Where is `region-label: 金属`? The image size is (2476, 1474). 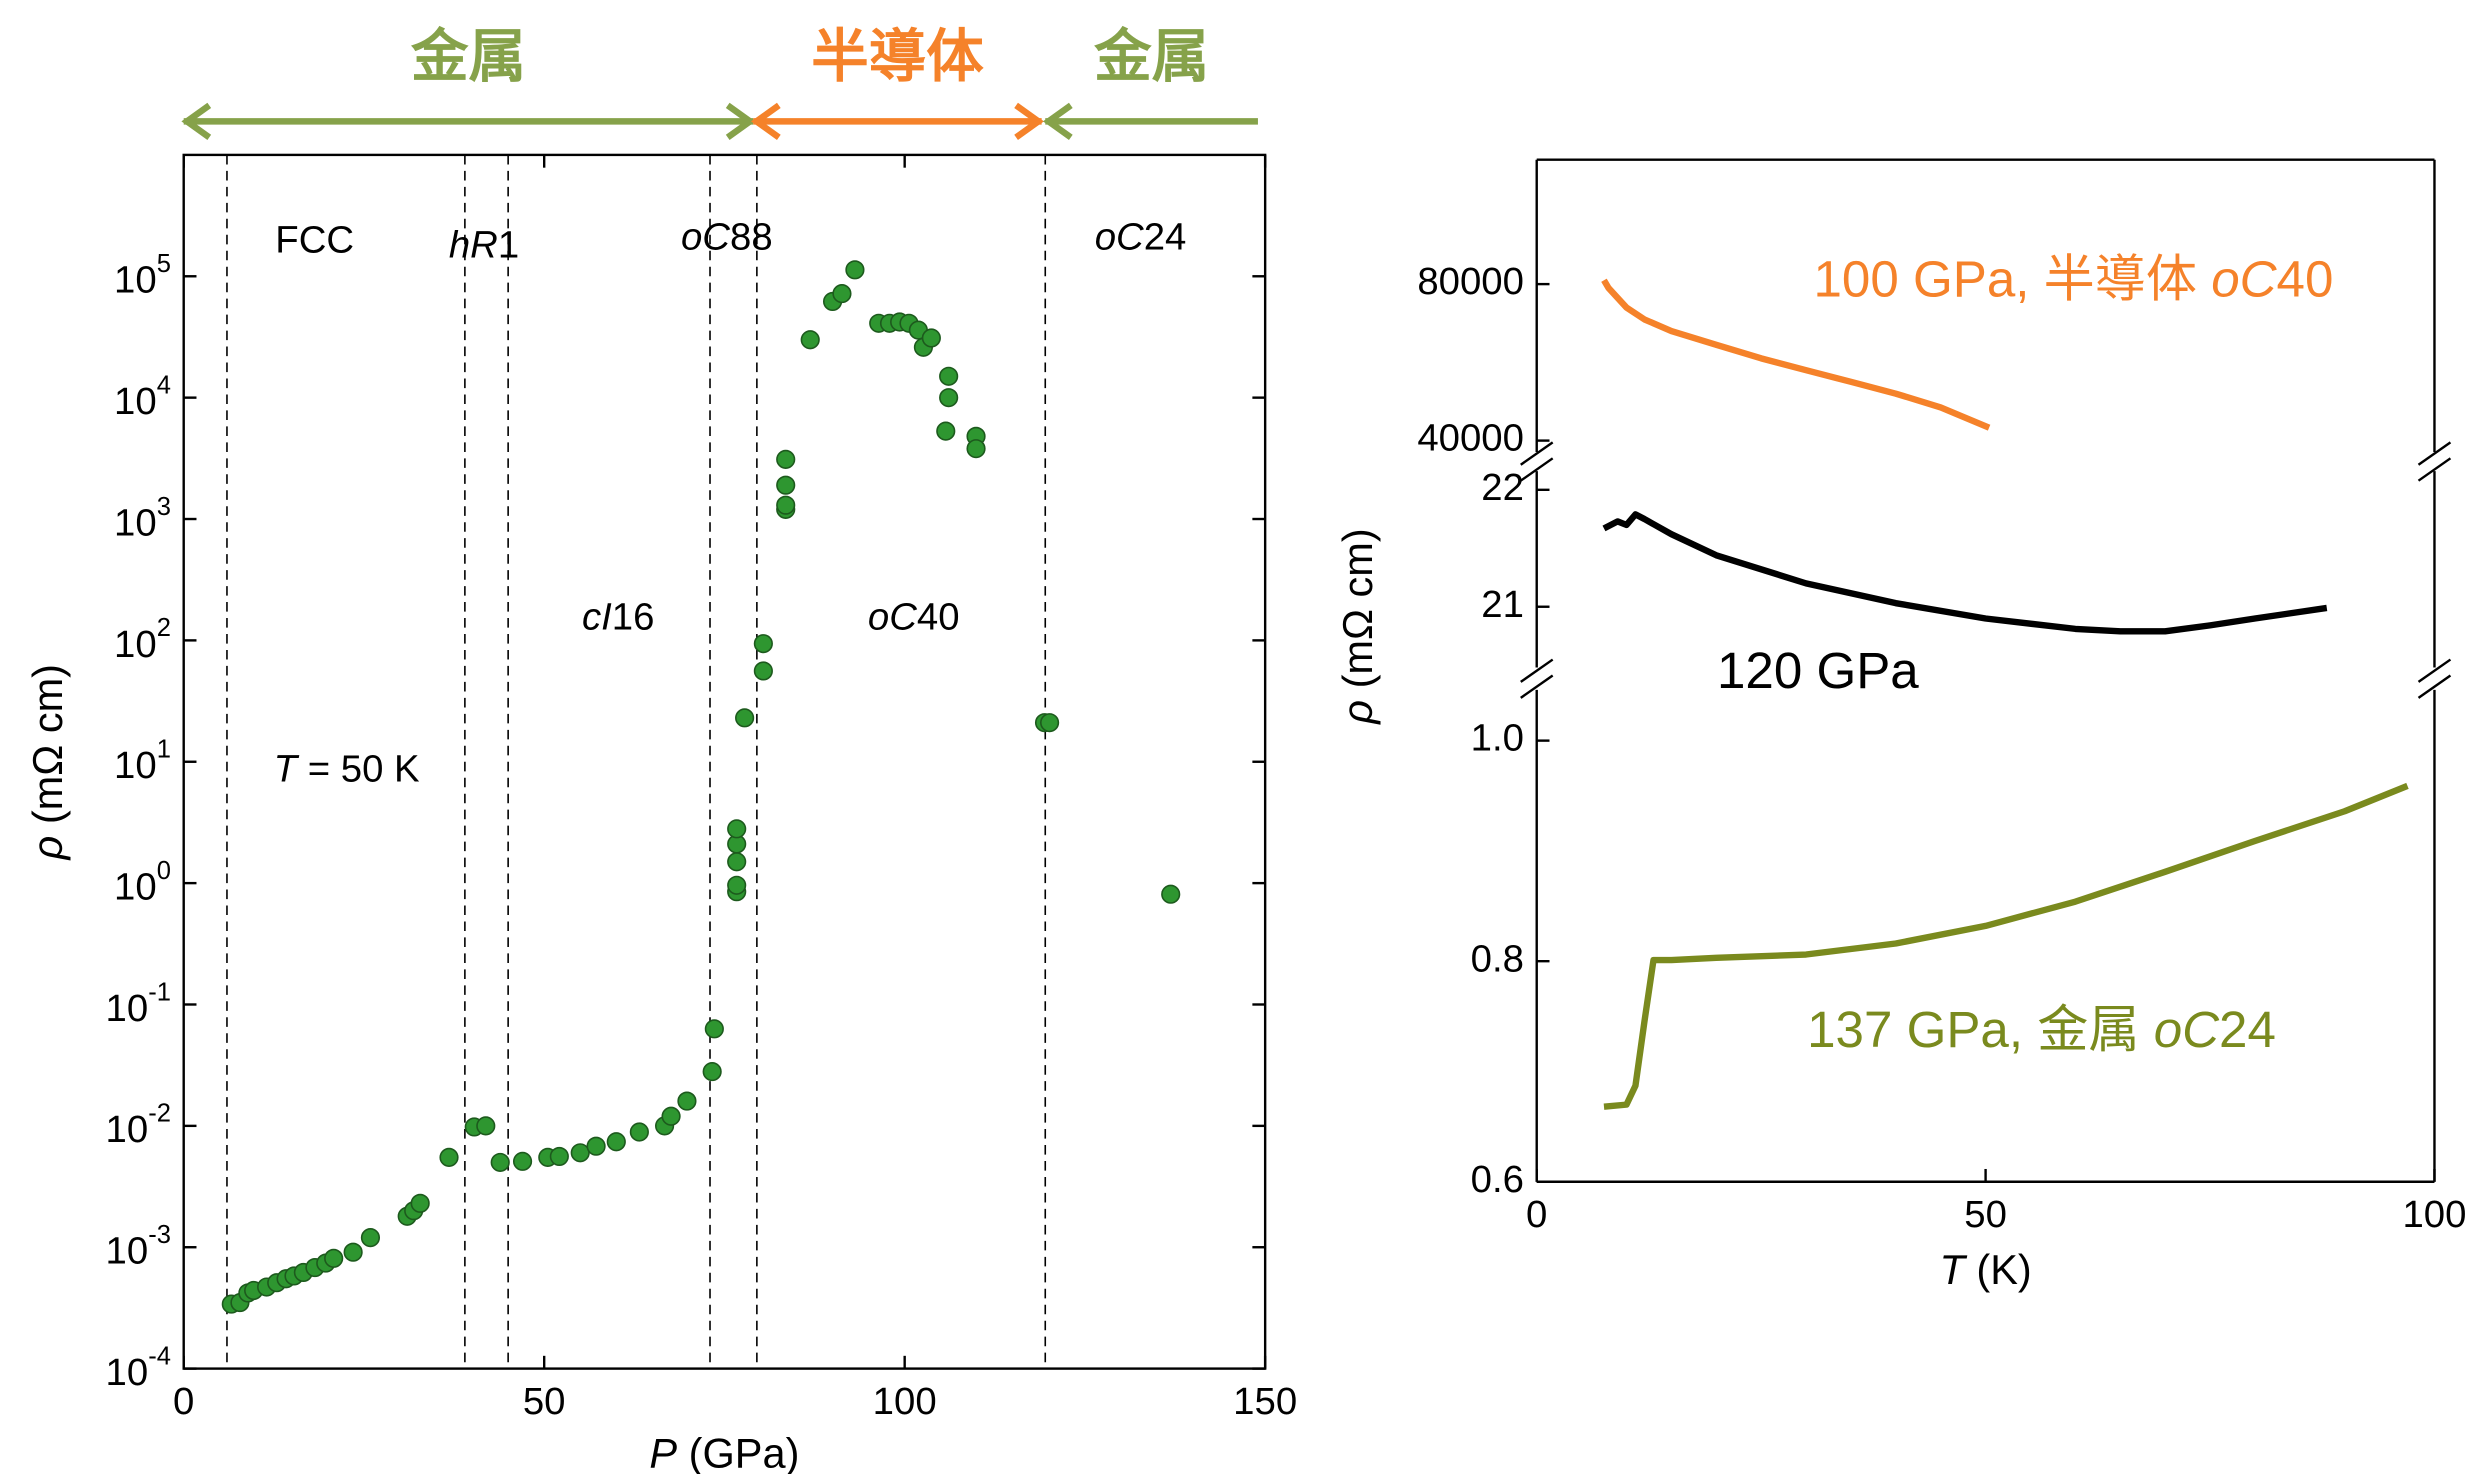
region-label: 金属 is located at coordinates (468, 57).